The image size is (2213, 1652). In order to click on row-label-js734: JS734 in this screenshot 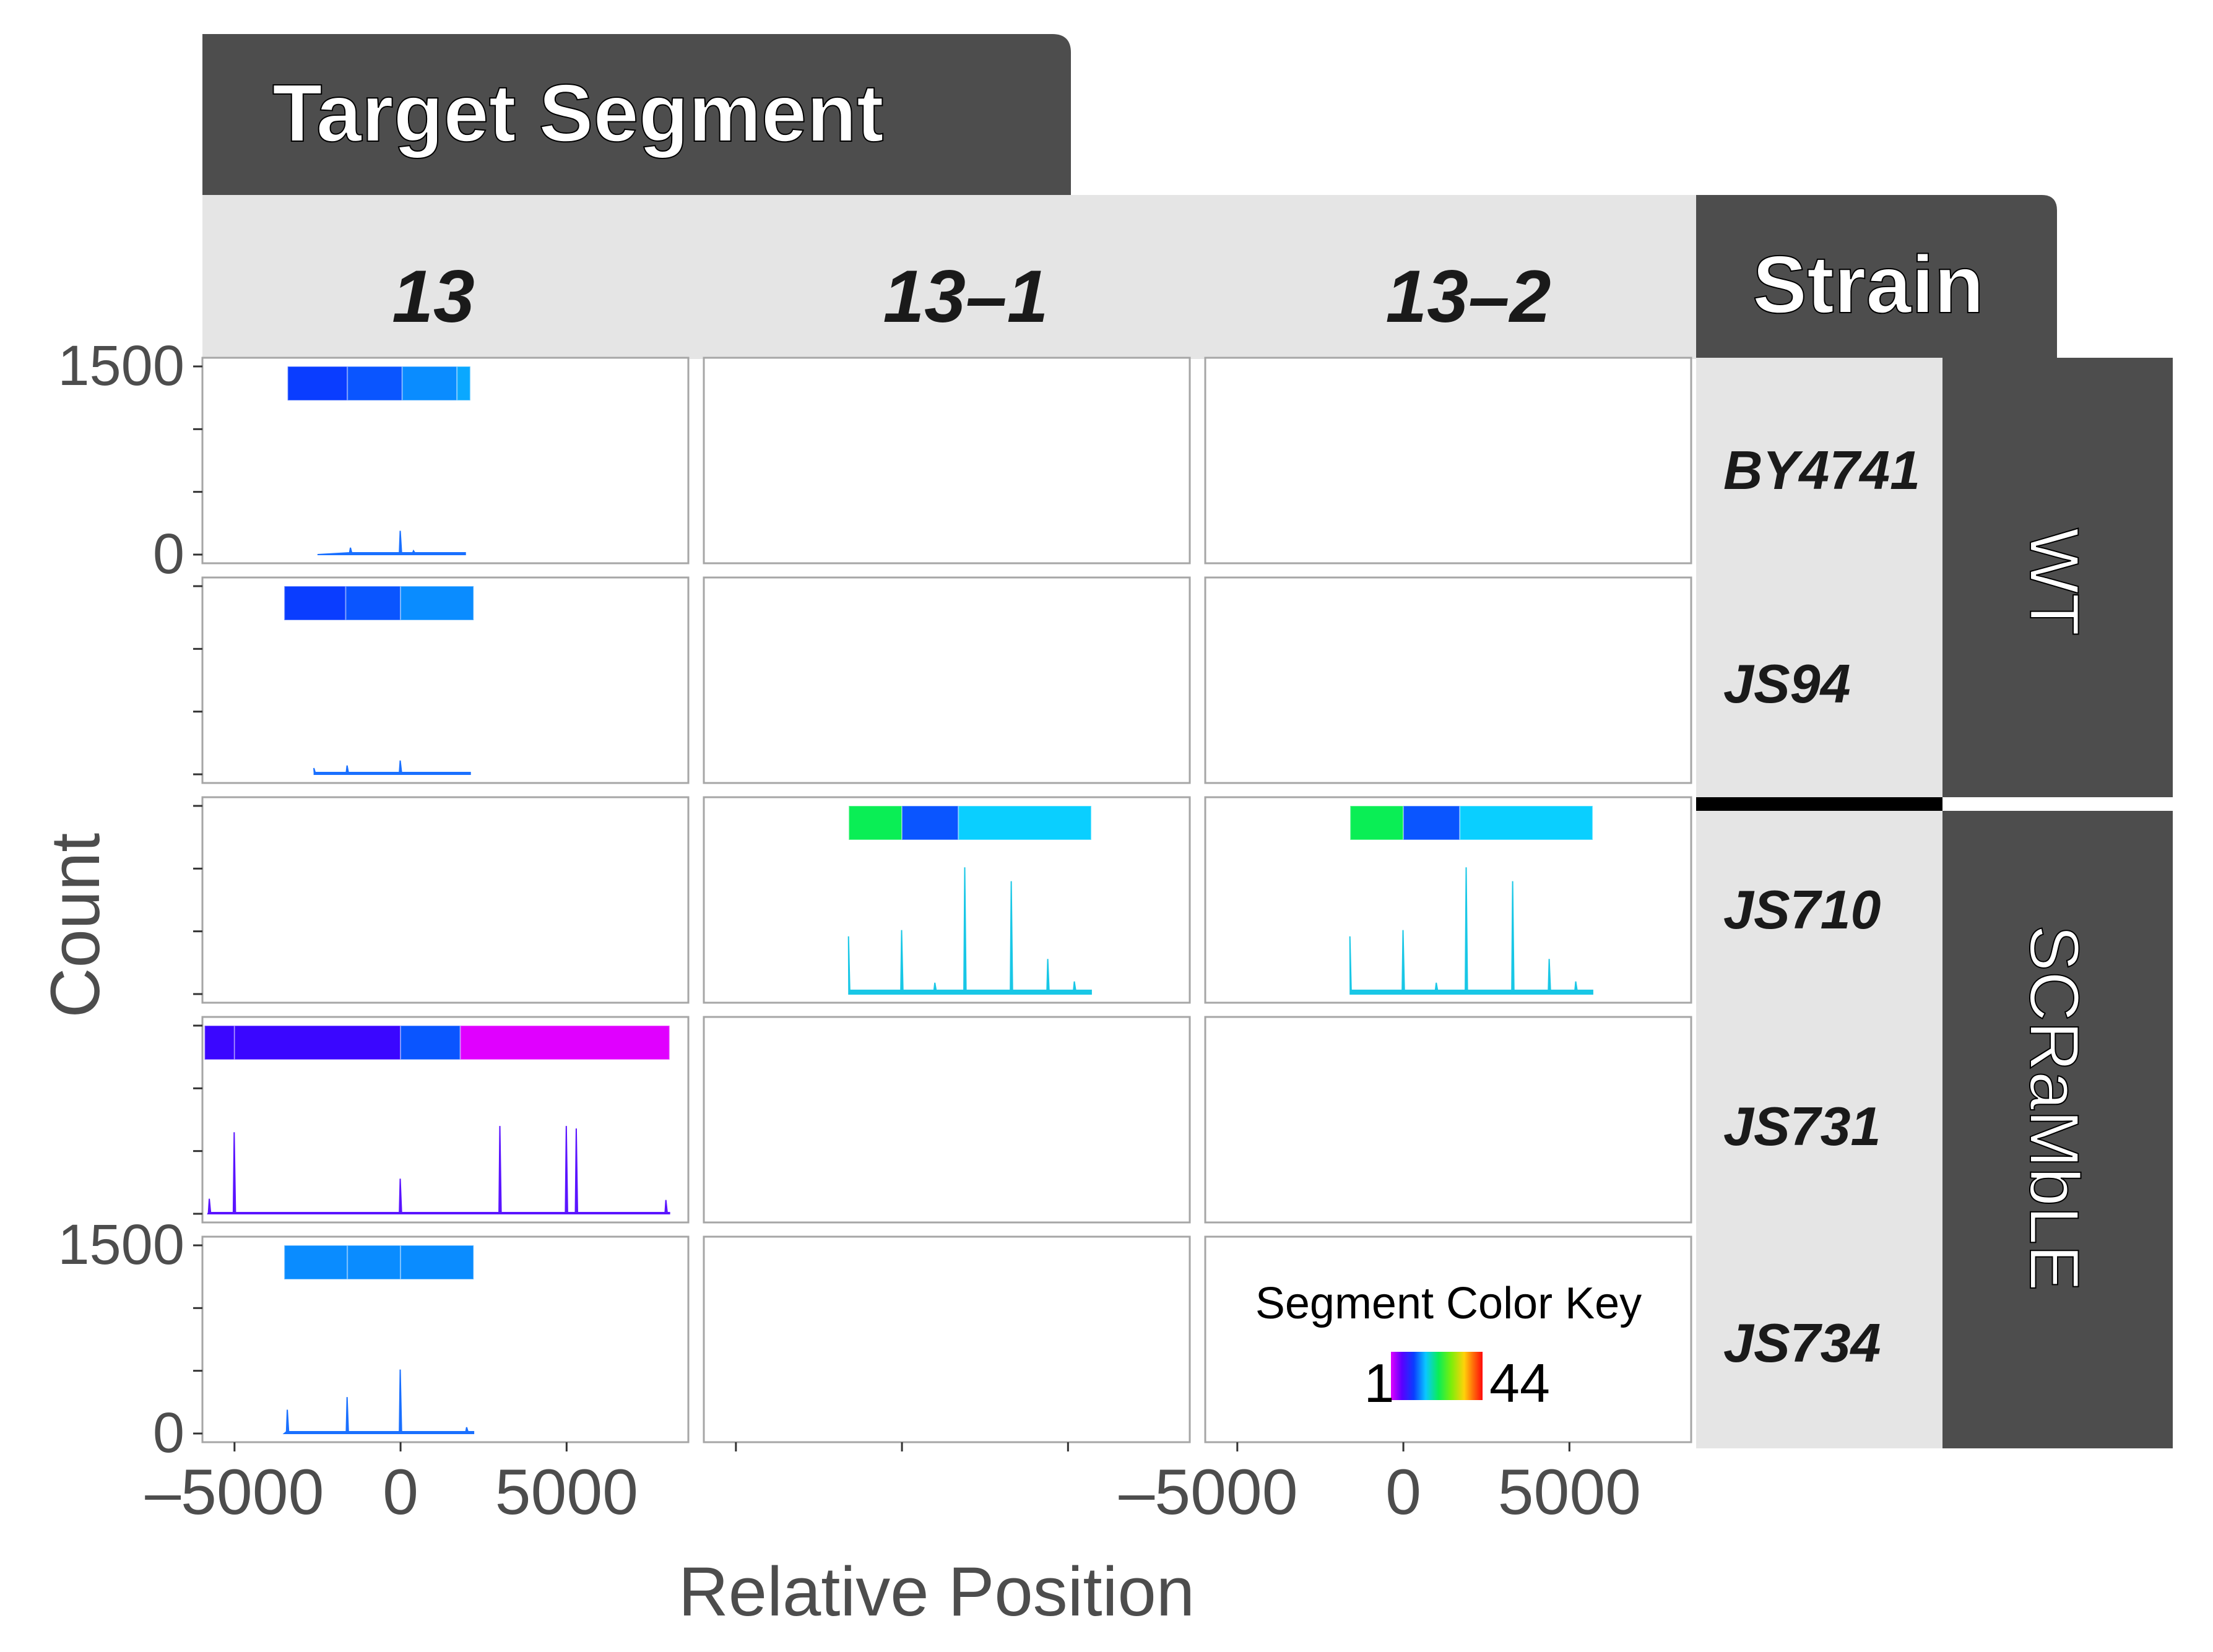, I will do `click(1802, 1342)`.